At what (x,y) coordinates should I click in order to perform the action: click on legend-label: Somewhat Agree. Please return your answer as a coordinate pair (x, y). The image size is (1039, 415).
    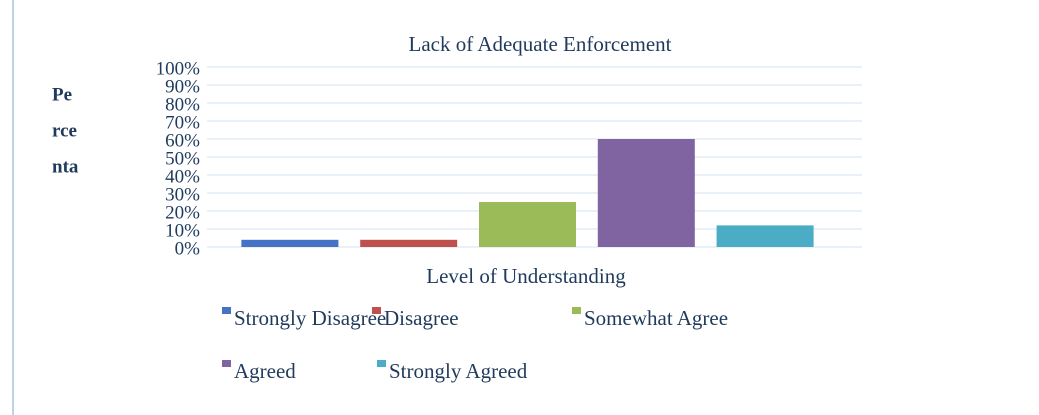
    Looking at the image, I should click on (656, 318).